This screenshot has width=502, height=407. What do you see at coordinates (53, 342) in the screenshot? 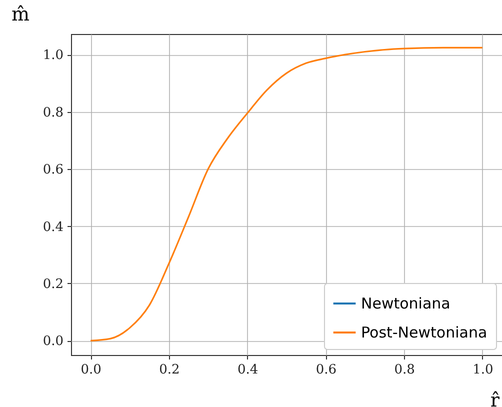
I see `y-tick-label: 0.0` at bounding box center [53, 342].